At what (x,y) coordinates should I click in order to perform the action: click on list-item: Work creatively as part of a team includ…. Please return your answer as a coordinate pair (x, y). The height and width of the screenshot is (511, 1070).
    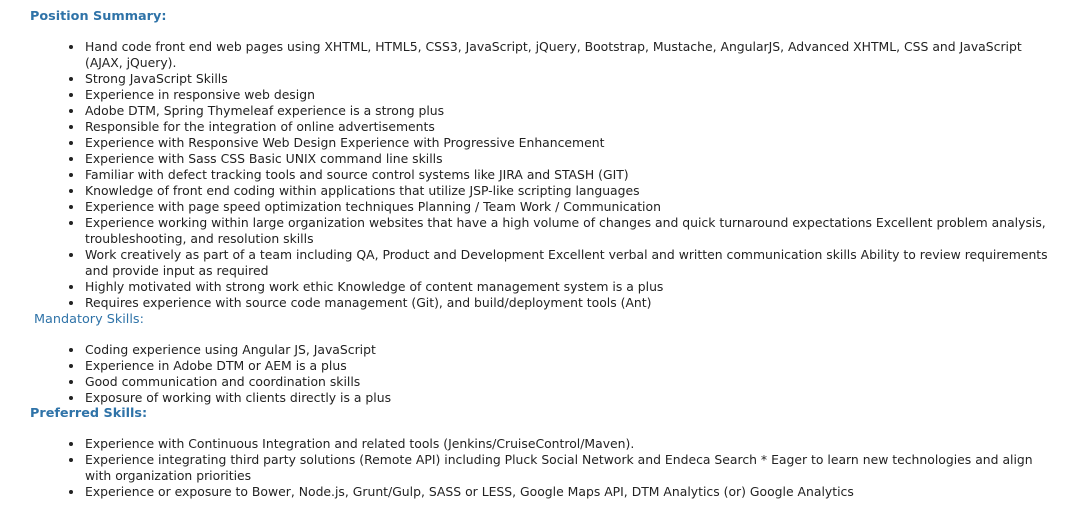
    Looking at the image, I should click on (559, 263).